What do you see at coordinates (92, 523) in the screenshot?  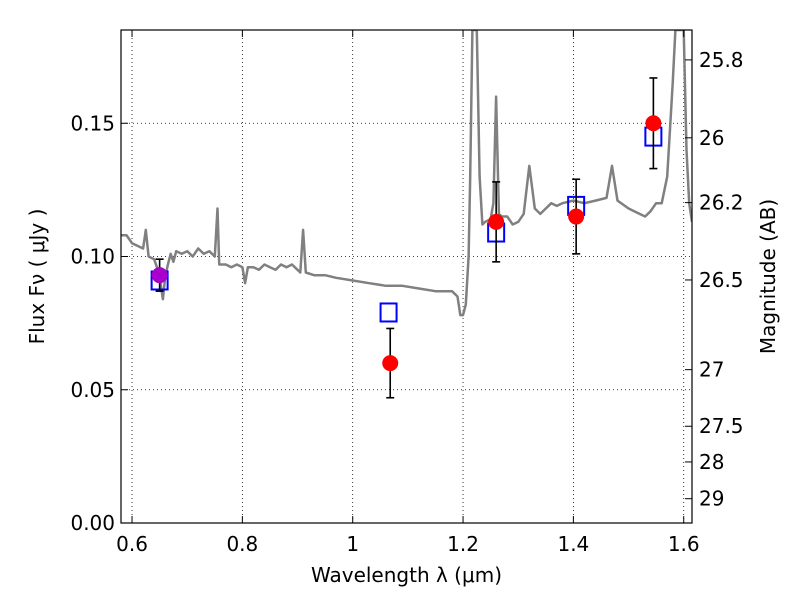 I see `y-tick-label: 0.00` at bounding box center [92, 523].